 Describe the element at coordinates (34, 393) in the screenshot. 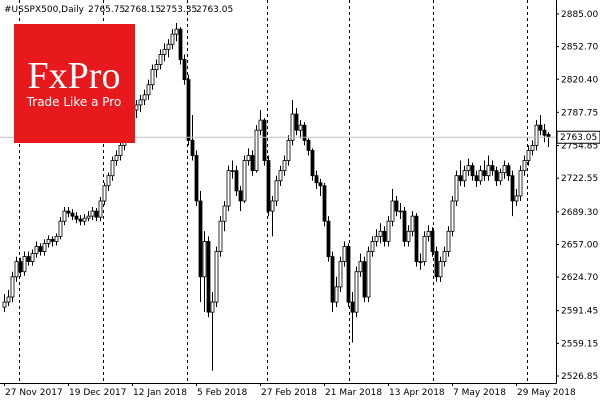

I see `x-tick-label: 27 Nov 2017` at that location.